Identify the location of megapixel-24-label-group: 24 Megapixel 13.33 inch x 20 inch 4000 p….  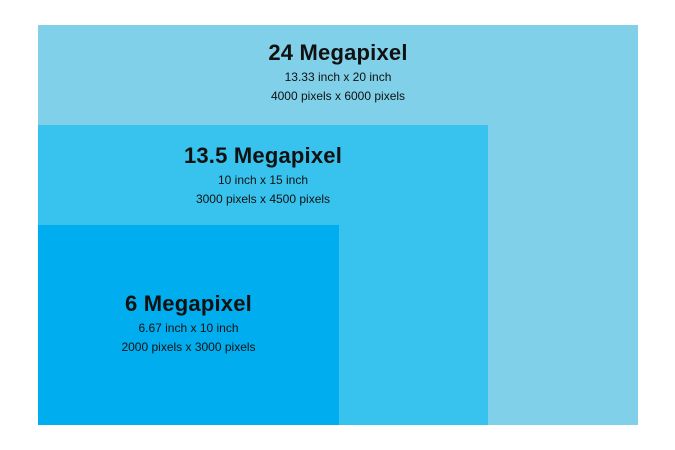
(338, 71).